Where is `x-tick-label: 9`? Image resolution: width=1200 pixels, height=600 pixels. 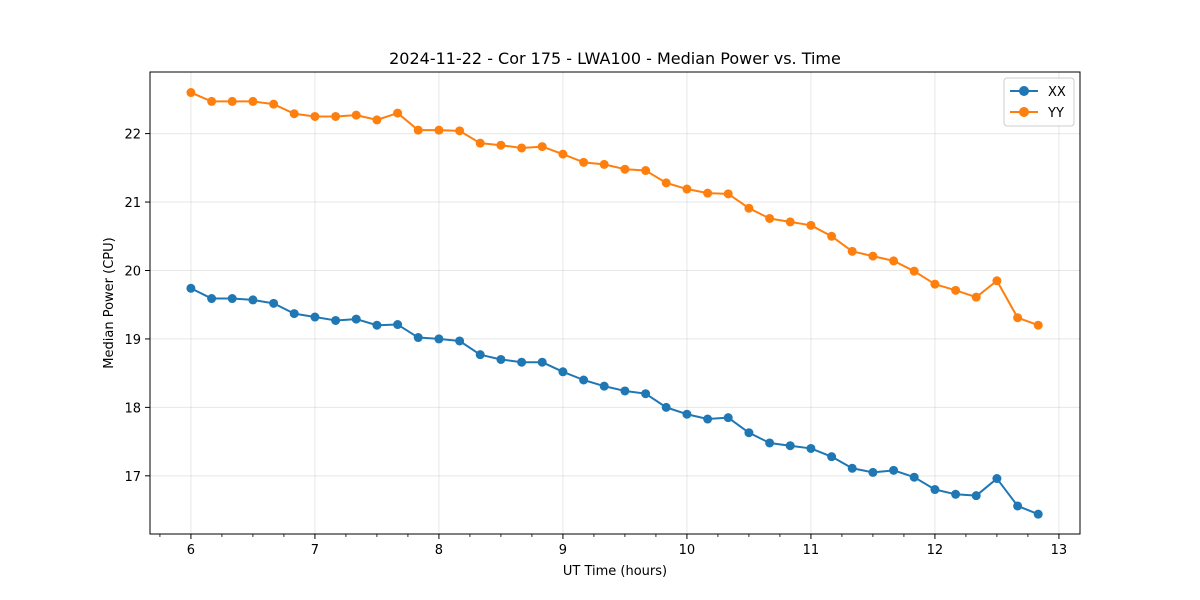 x-tick-label: 9 is located at coordinates (563, 550).